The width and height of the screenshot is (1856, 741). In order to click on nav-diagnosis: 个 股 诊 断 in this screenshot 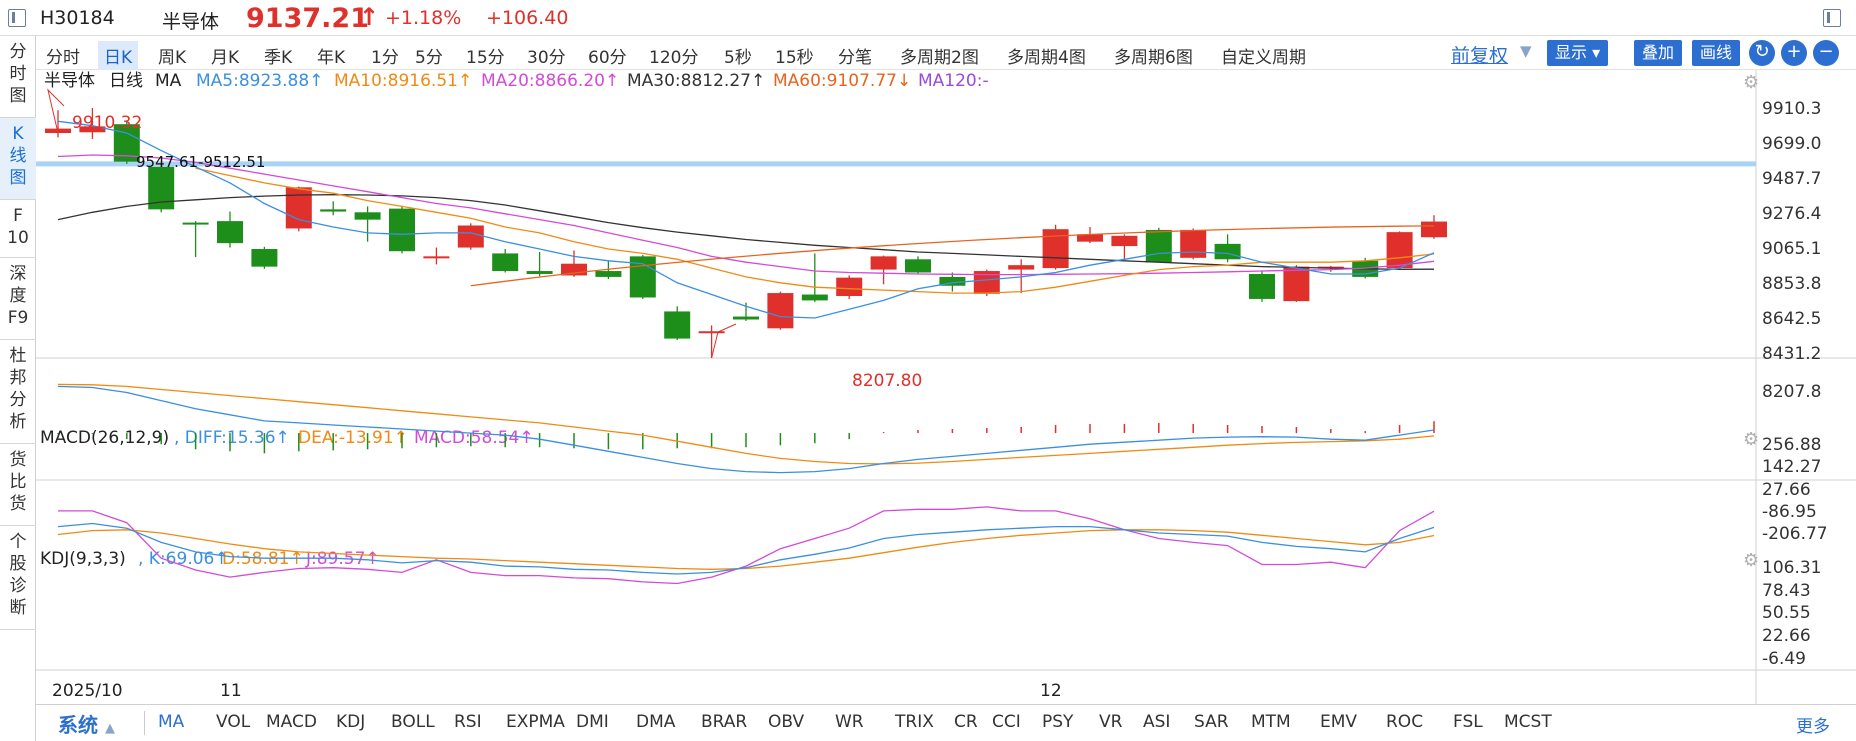, I will do `click(18, 578)`.